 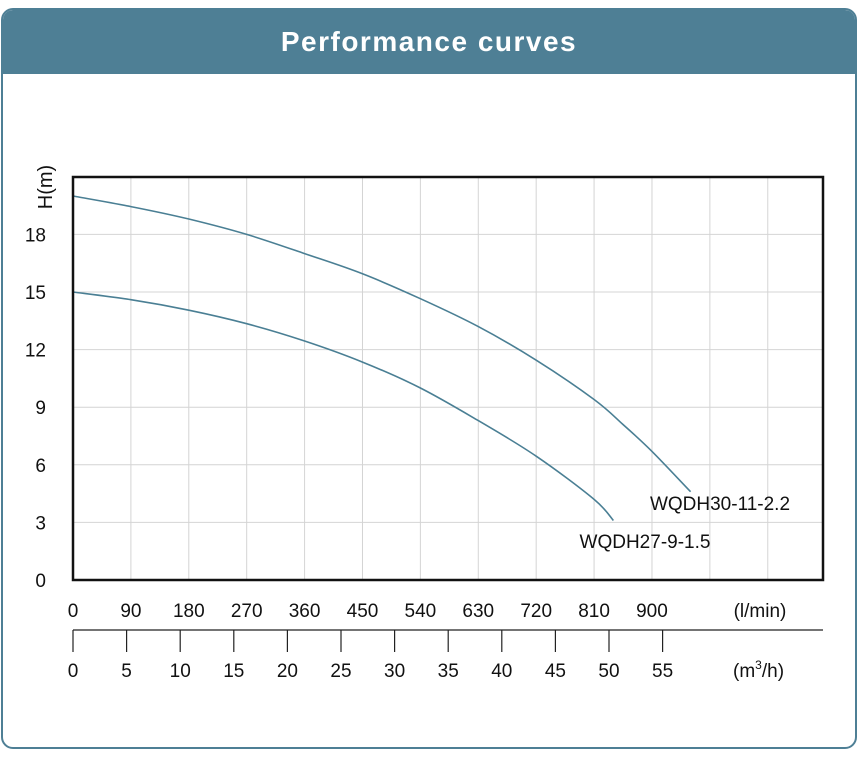 What do you see at coordinates (35, 351) in the screenshot?
I see `y-tick-label: 12` at bounding box center [35, 351].